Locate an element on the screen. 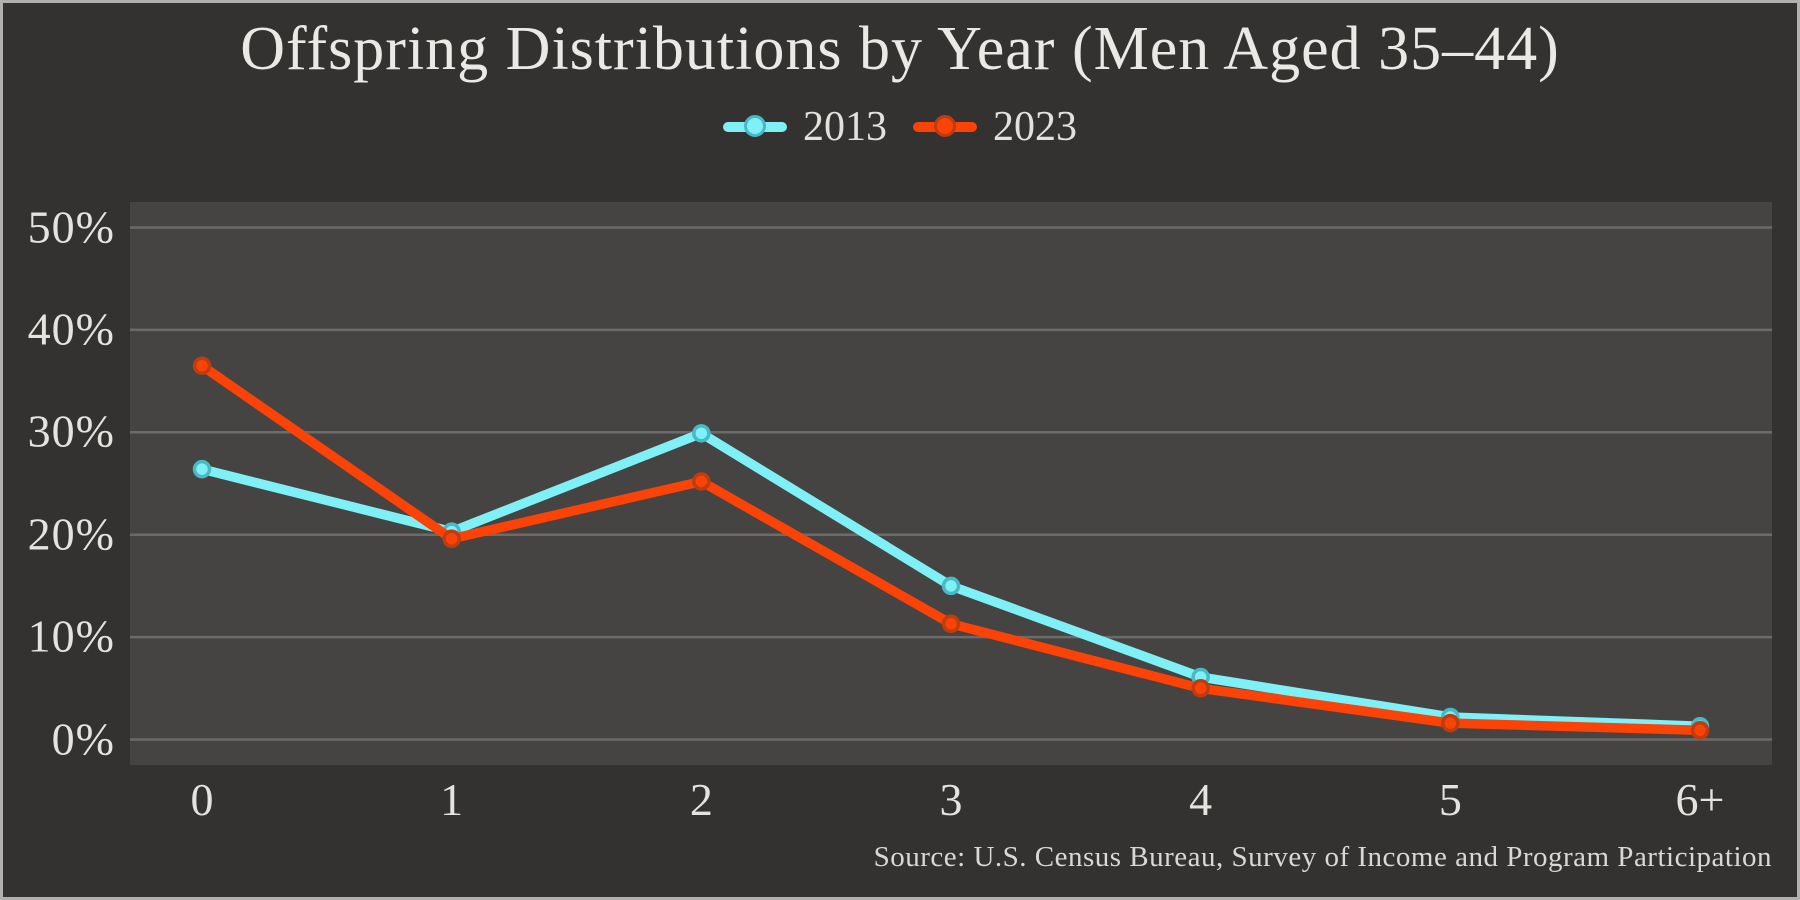 The height and width of the screenshot is (900, 1800). x-tick-label: 1 is located at coordinates (452, 799).